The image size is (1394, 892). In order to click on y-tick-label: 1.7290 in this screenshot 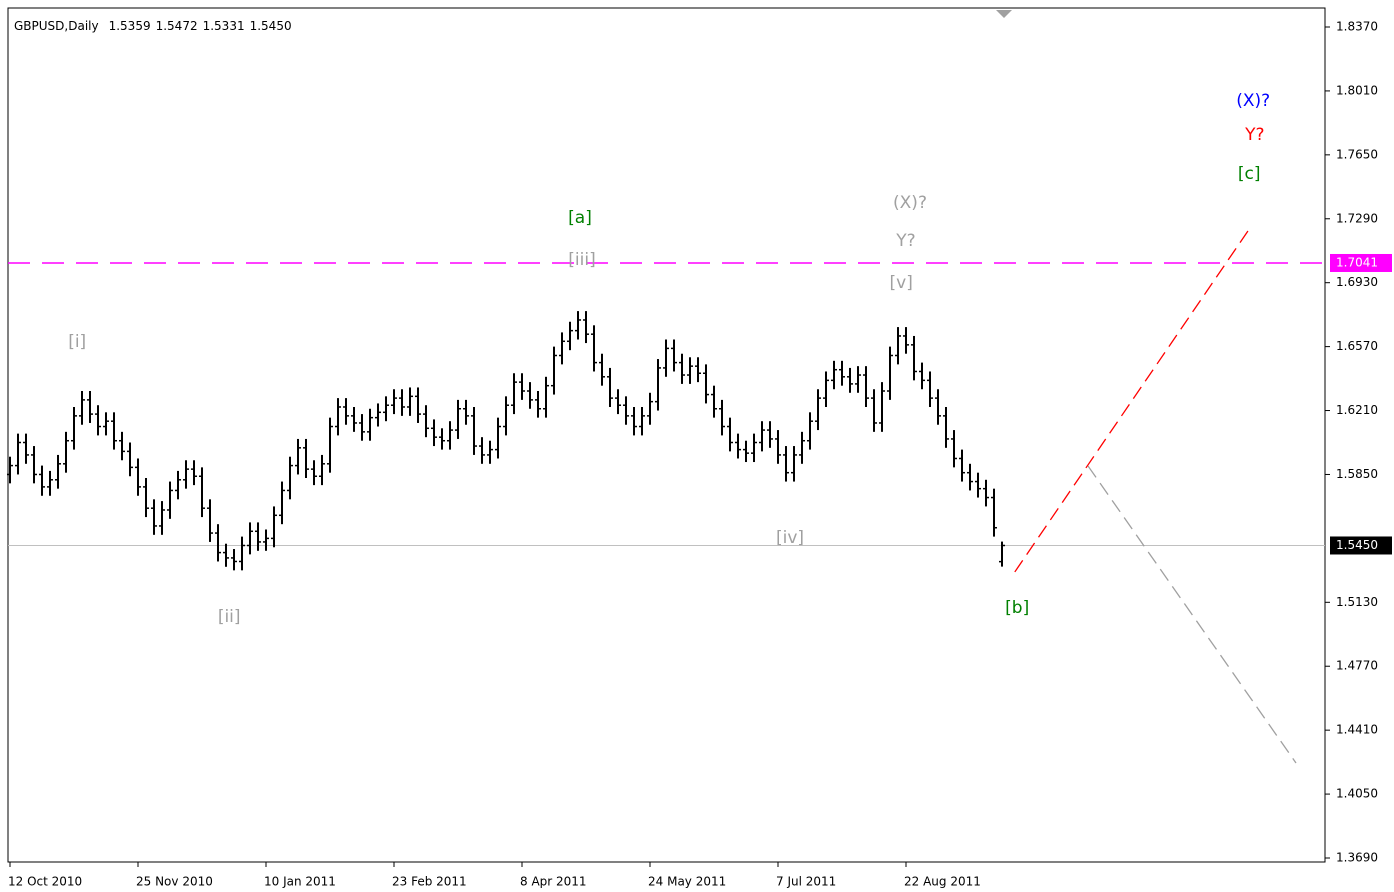, I will do `click(1357, 218)`.